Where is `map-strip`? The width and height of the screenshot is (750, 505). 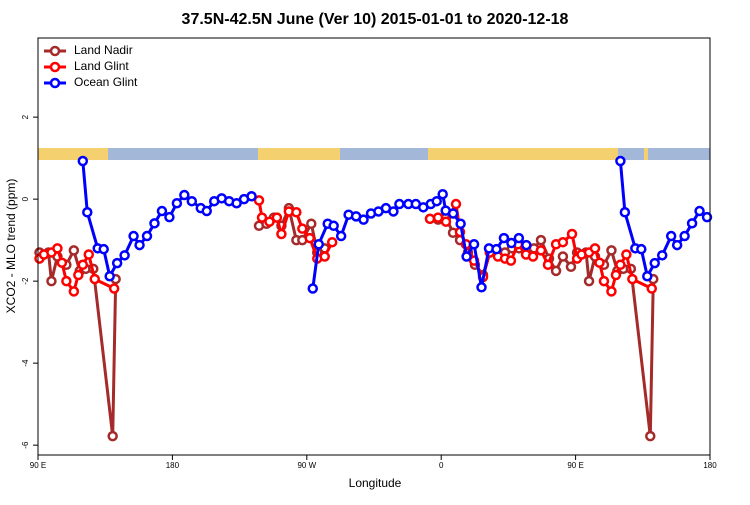
map-strip is located at coordinates (374, 154).